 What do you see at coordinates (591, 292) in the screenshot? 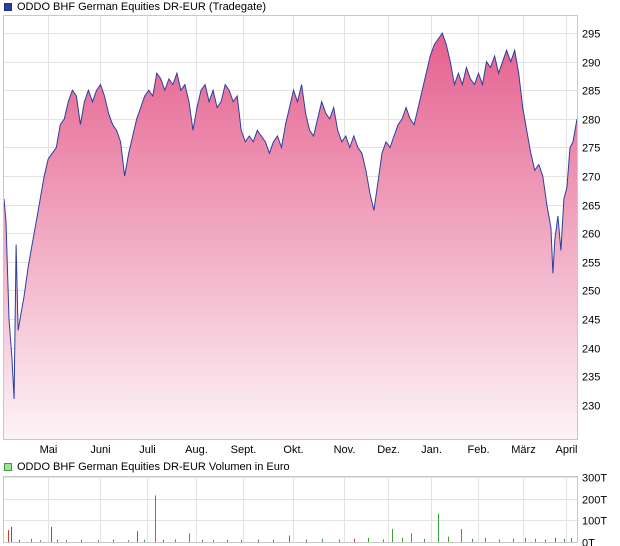
I see `price-y-tick-label: 250` at bounding box center [591, 292].